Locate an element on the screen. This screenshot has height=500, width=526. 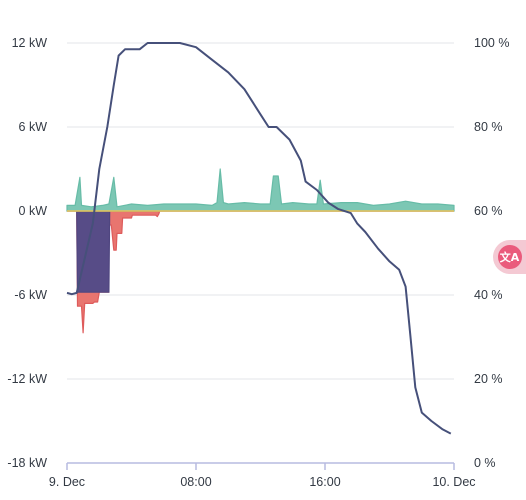
translate-float-button: 文A is located at coordinates (509, 257).